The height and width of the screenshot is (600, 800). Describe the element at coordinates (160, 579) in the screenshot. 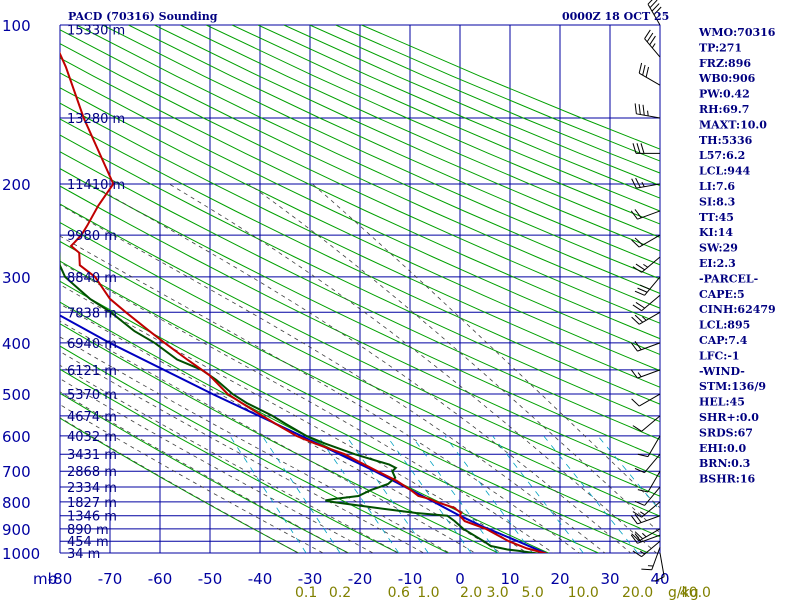

I see `temperature-tick-label: -60` at that location.